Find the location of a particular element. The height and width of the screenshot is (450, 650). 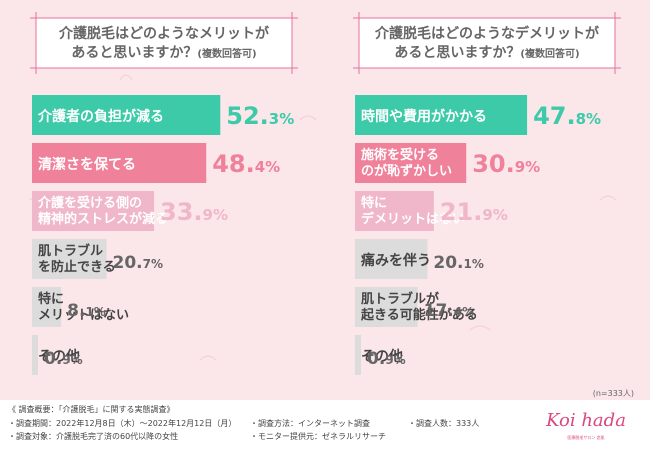

merit-title: 介護脱毛はどのようなメリットが あると思いますか？(複数回答可) is located at coordinates (164, 44).